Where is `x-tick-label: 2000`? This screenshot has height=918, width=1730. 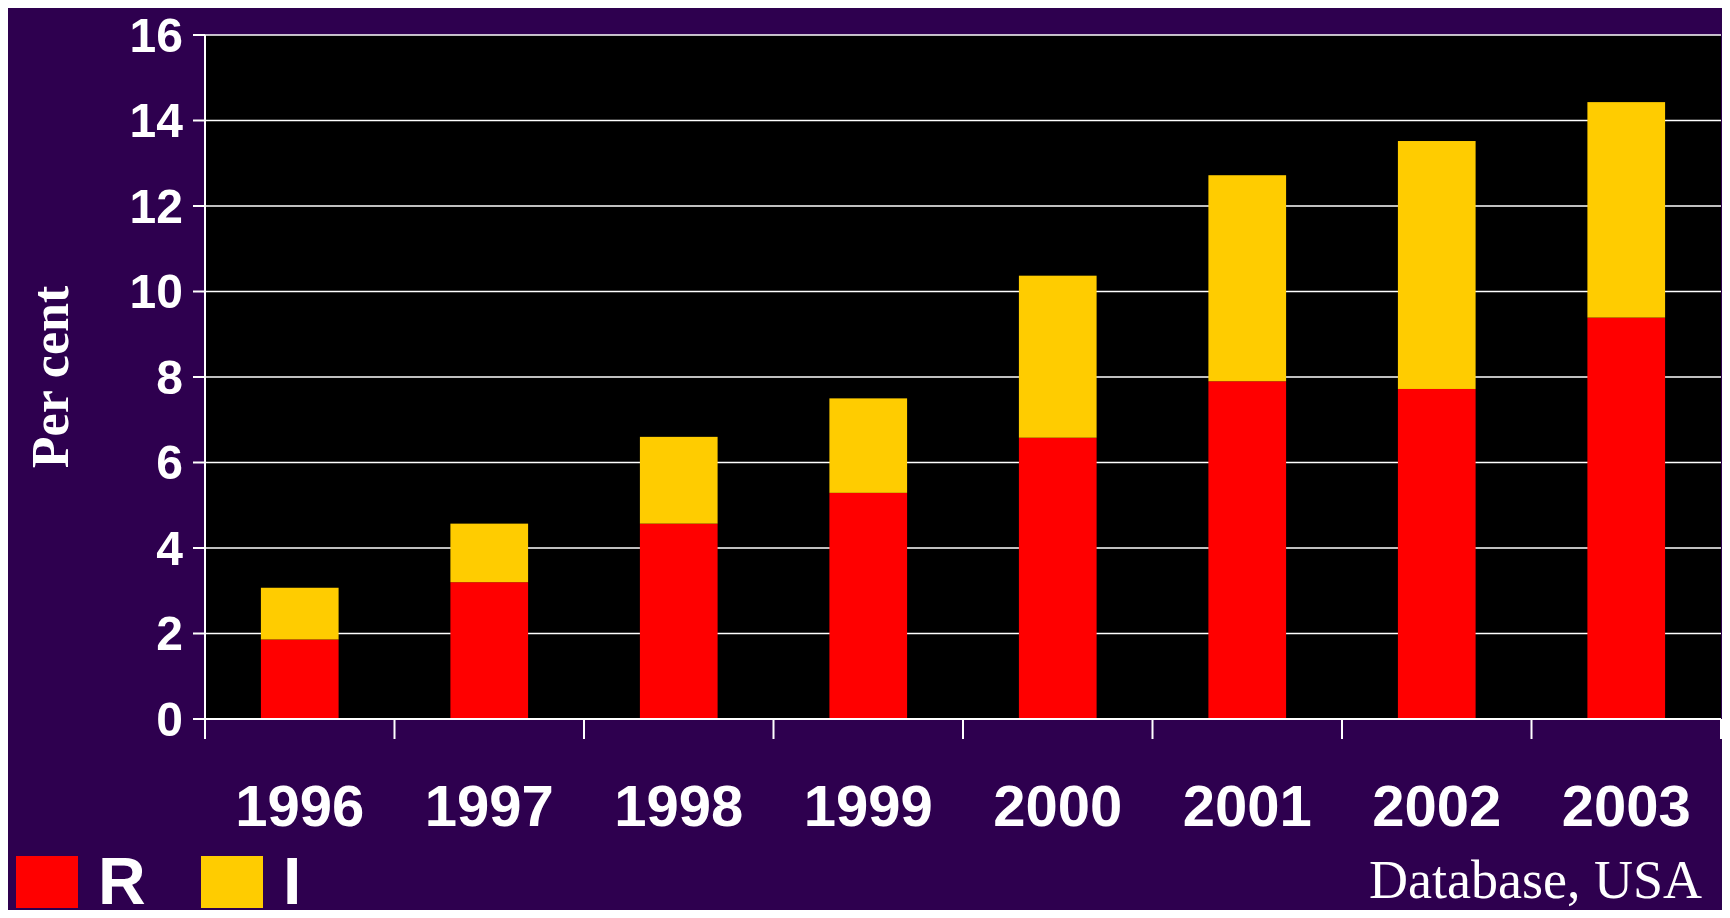
x-tick-label: 2000 is located at coordinates (1058, 805).